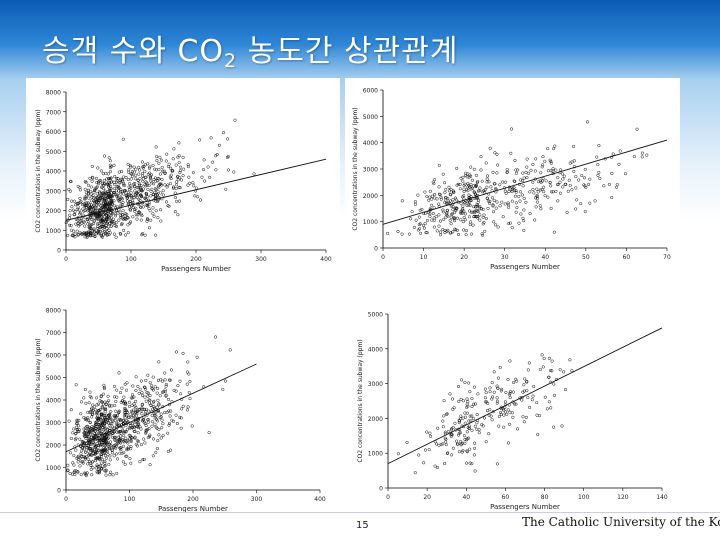  Describe the element at coordinates (383, 257) in the screenshot. I see `x-tick-label: 0` at that location.